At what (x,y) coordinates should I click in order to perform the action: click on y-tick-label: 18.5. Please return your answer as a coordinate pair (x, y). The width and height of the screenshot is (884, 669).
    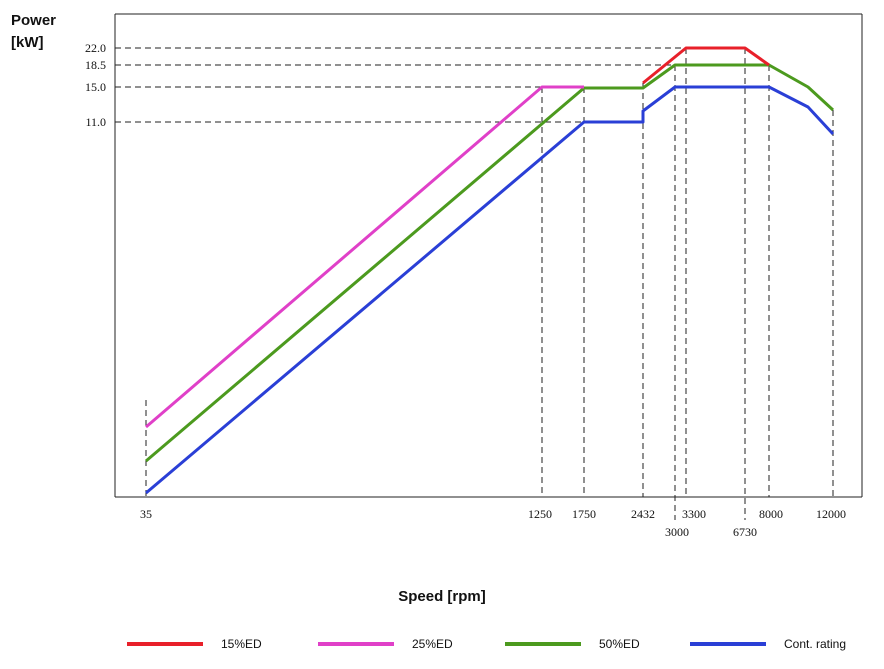
    Looking at the image, I should click on (95, 65).